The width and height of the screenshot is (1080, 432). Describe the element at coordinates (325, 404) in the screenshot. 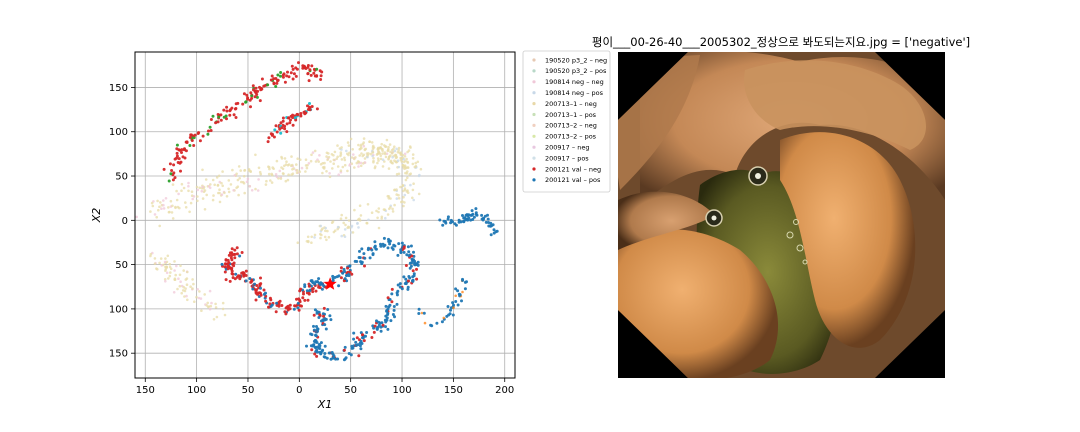

I see `x-axis-label: X1` at that location.